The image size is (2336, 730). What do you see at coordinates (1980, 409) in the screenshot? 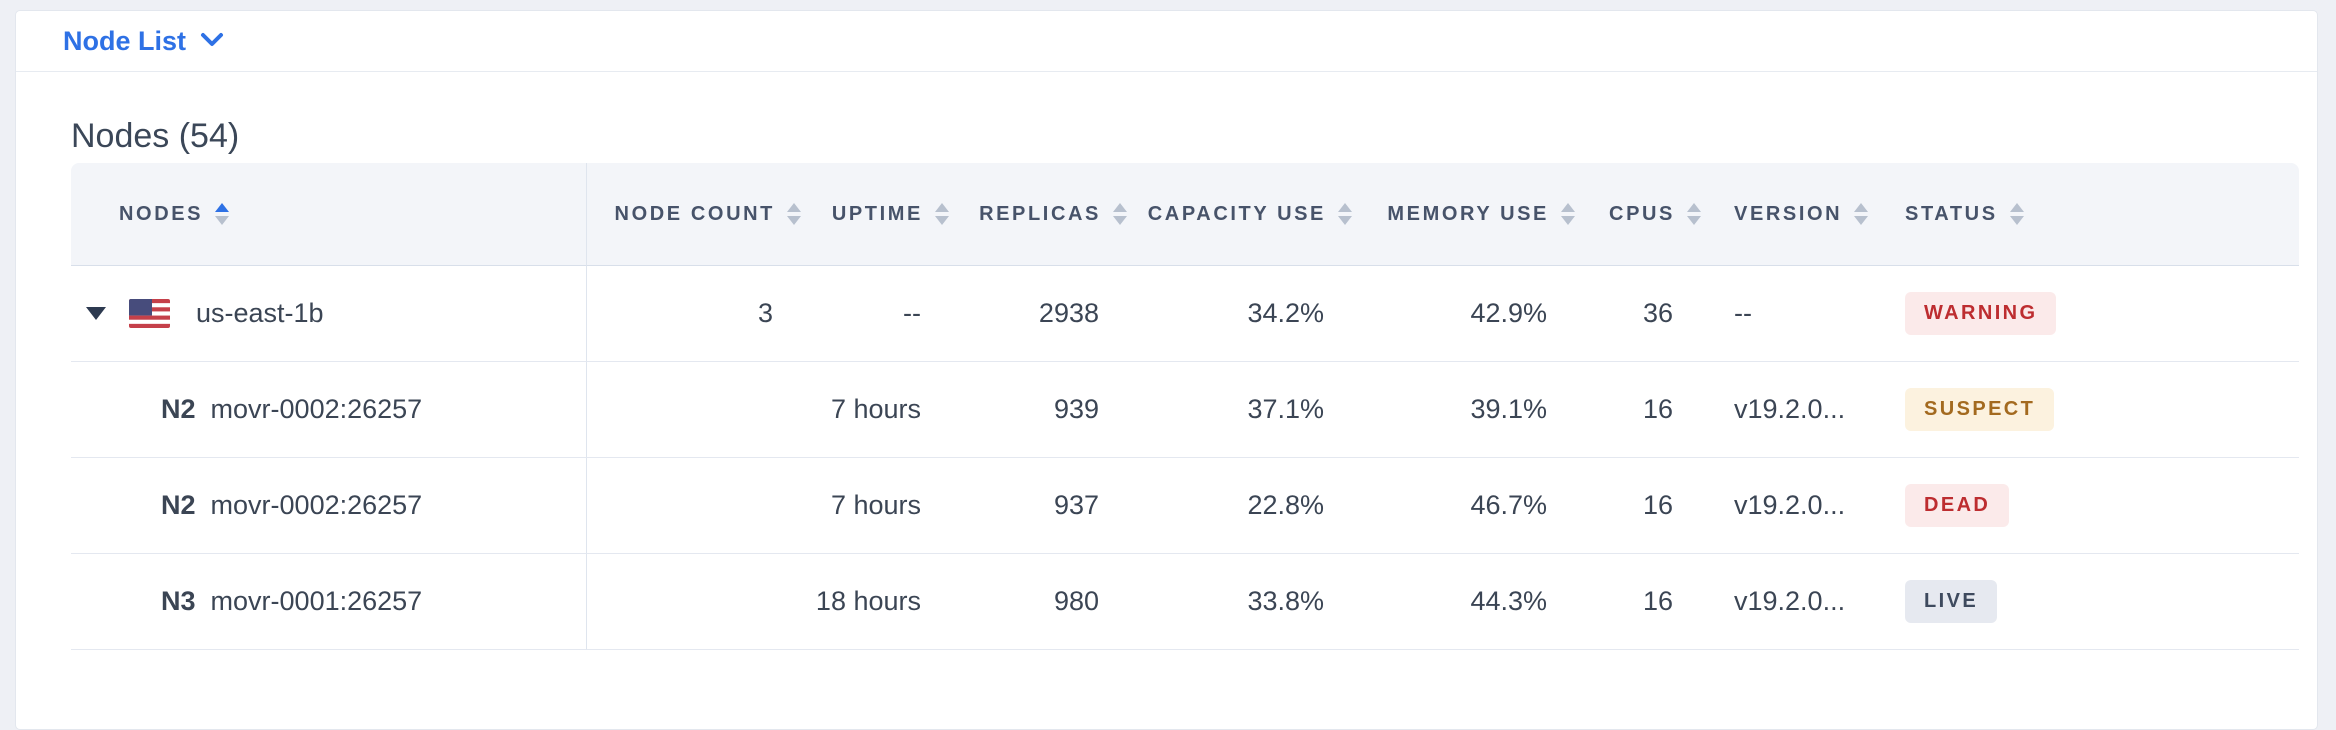
I see `status-badge: SUSPECT` at bounding box center [1980, 409].